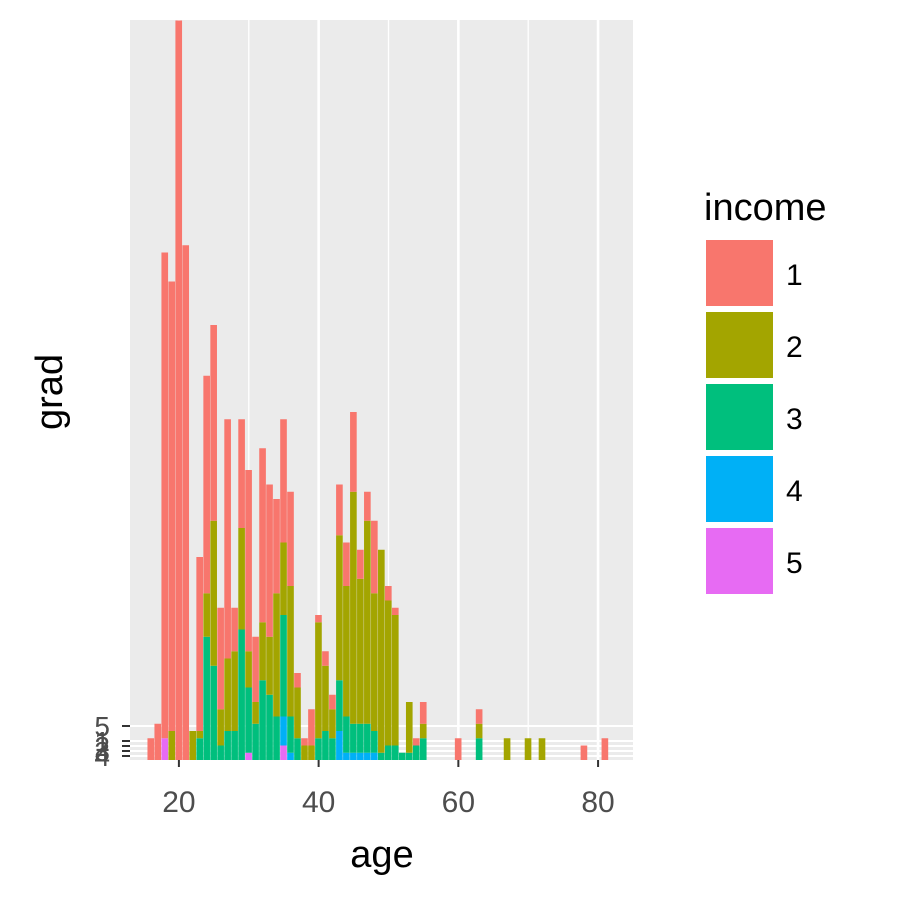  What do you see at coordinates (102, 726) in the screenshot?
I see `y-tick-label: 5` at bounding box center [102, 726].